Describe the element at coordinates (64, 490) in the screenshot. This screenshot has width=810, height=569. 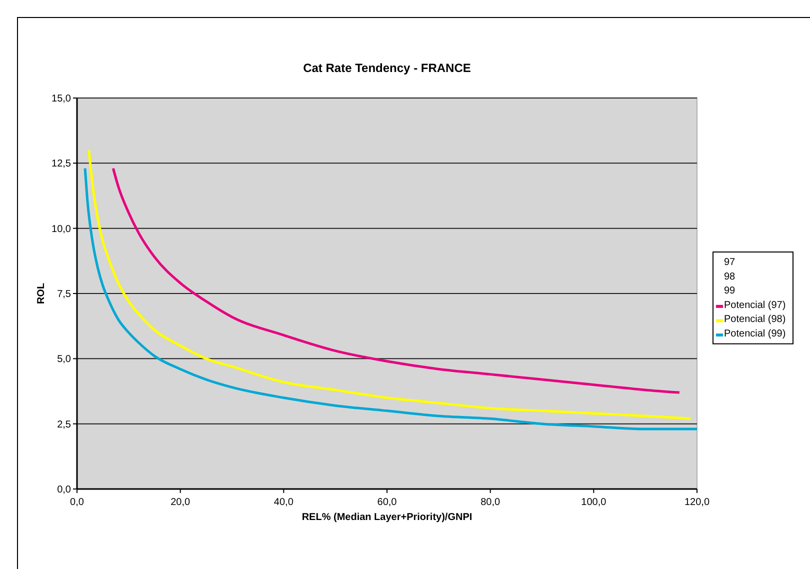
I see `y-tick-label: 0,0` at that location.